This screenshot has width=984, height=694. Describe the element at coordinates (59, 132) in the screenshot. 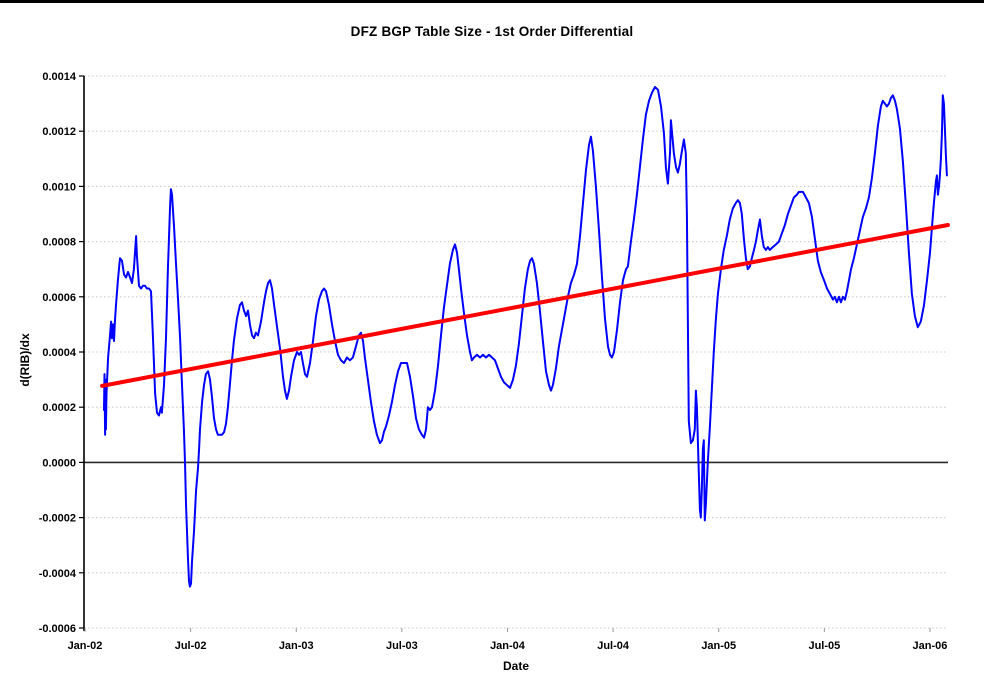

I see `y-tick-label: 0.0012` at that location.